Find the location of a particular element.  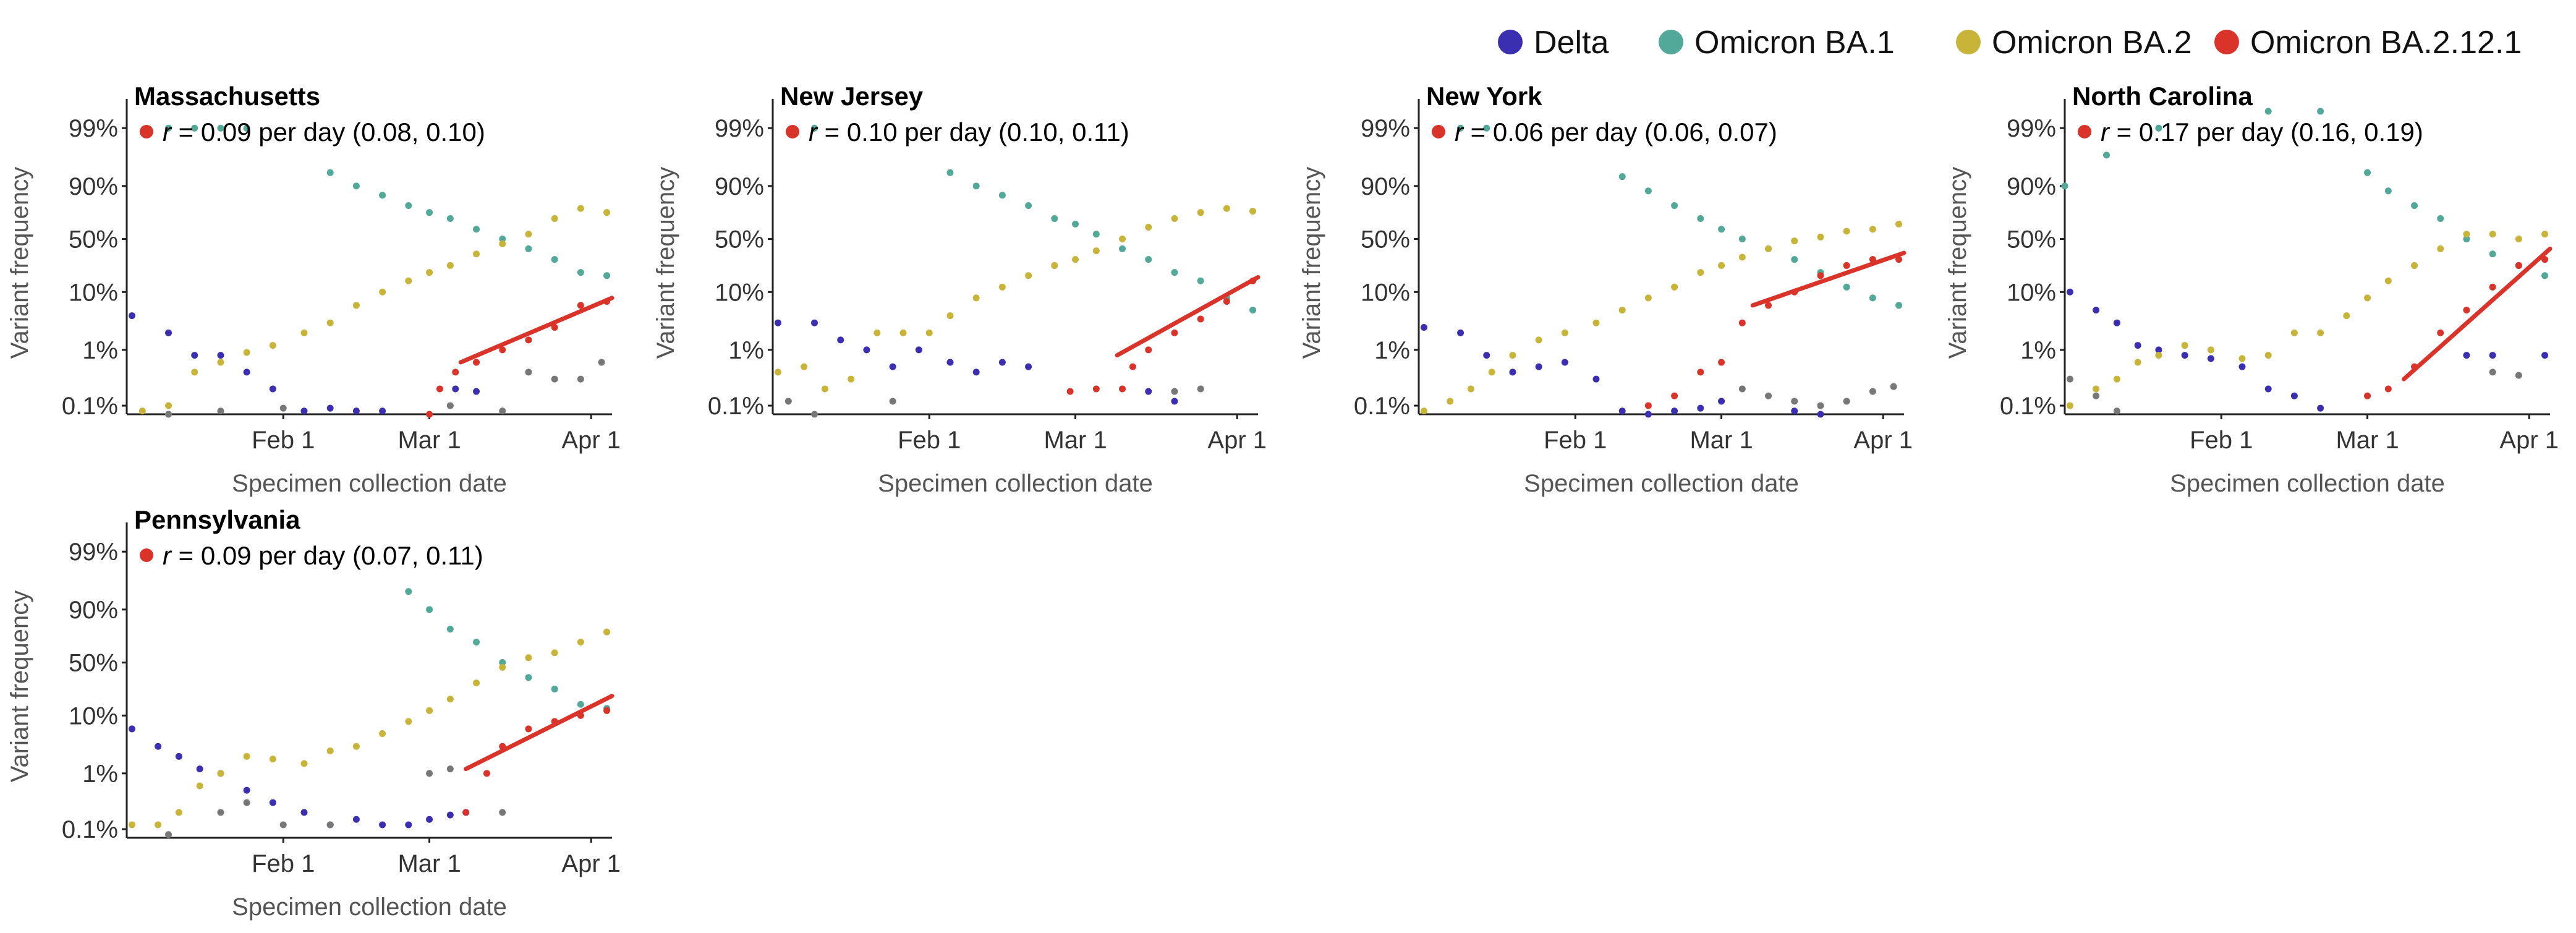

growth-rate-annotation: r = 0.06 per day (0.06, 0.07) is located at coordinates (1616, 132).